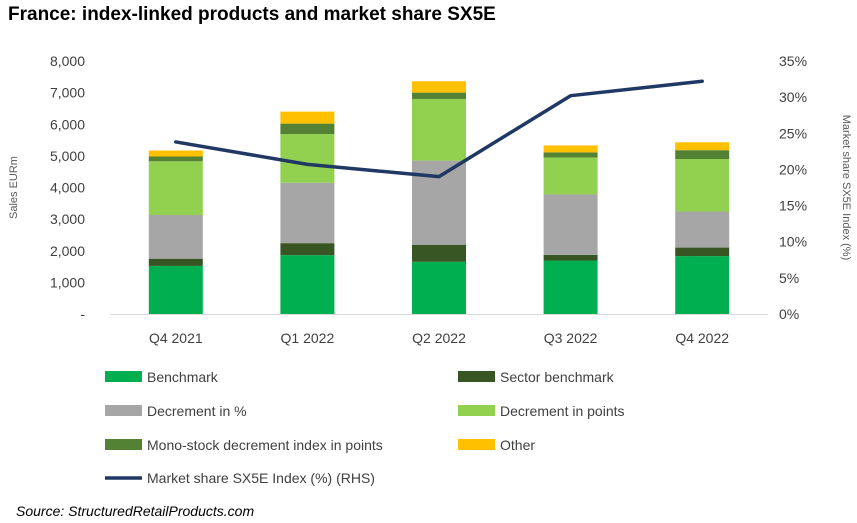 The image size is (857, 523). Describe the element at coordinates (67, 61) in the screenshot. I see `y-tick-label: 8,000` at that location.